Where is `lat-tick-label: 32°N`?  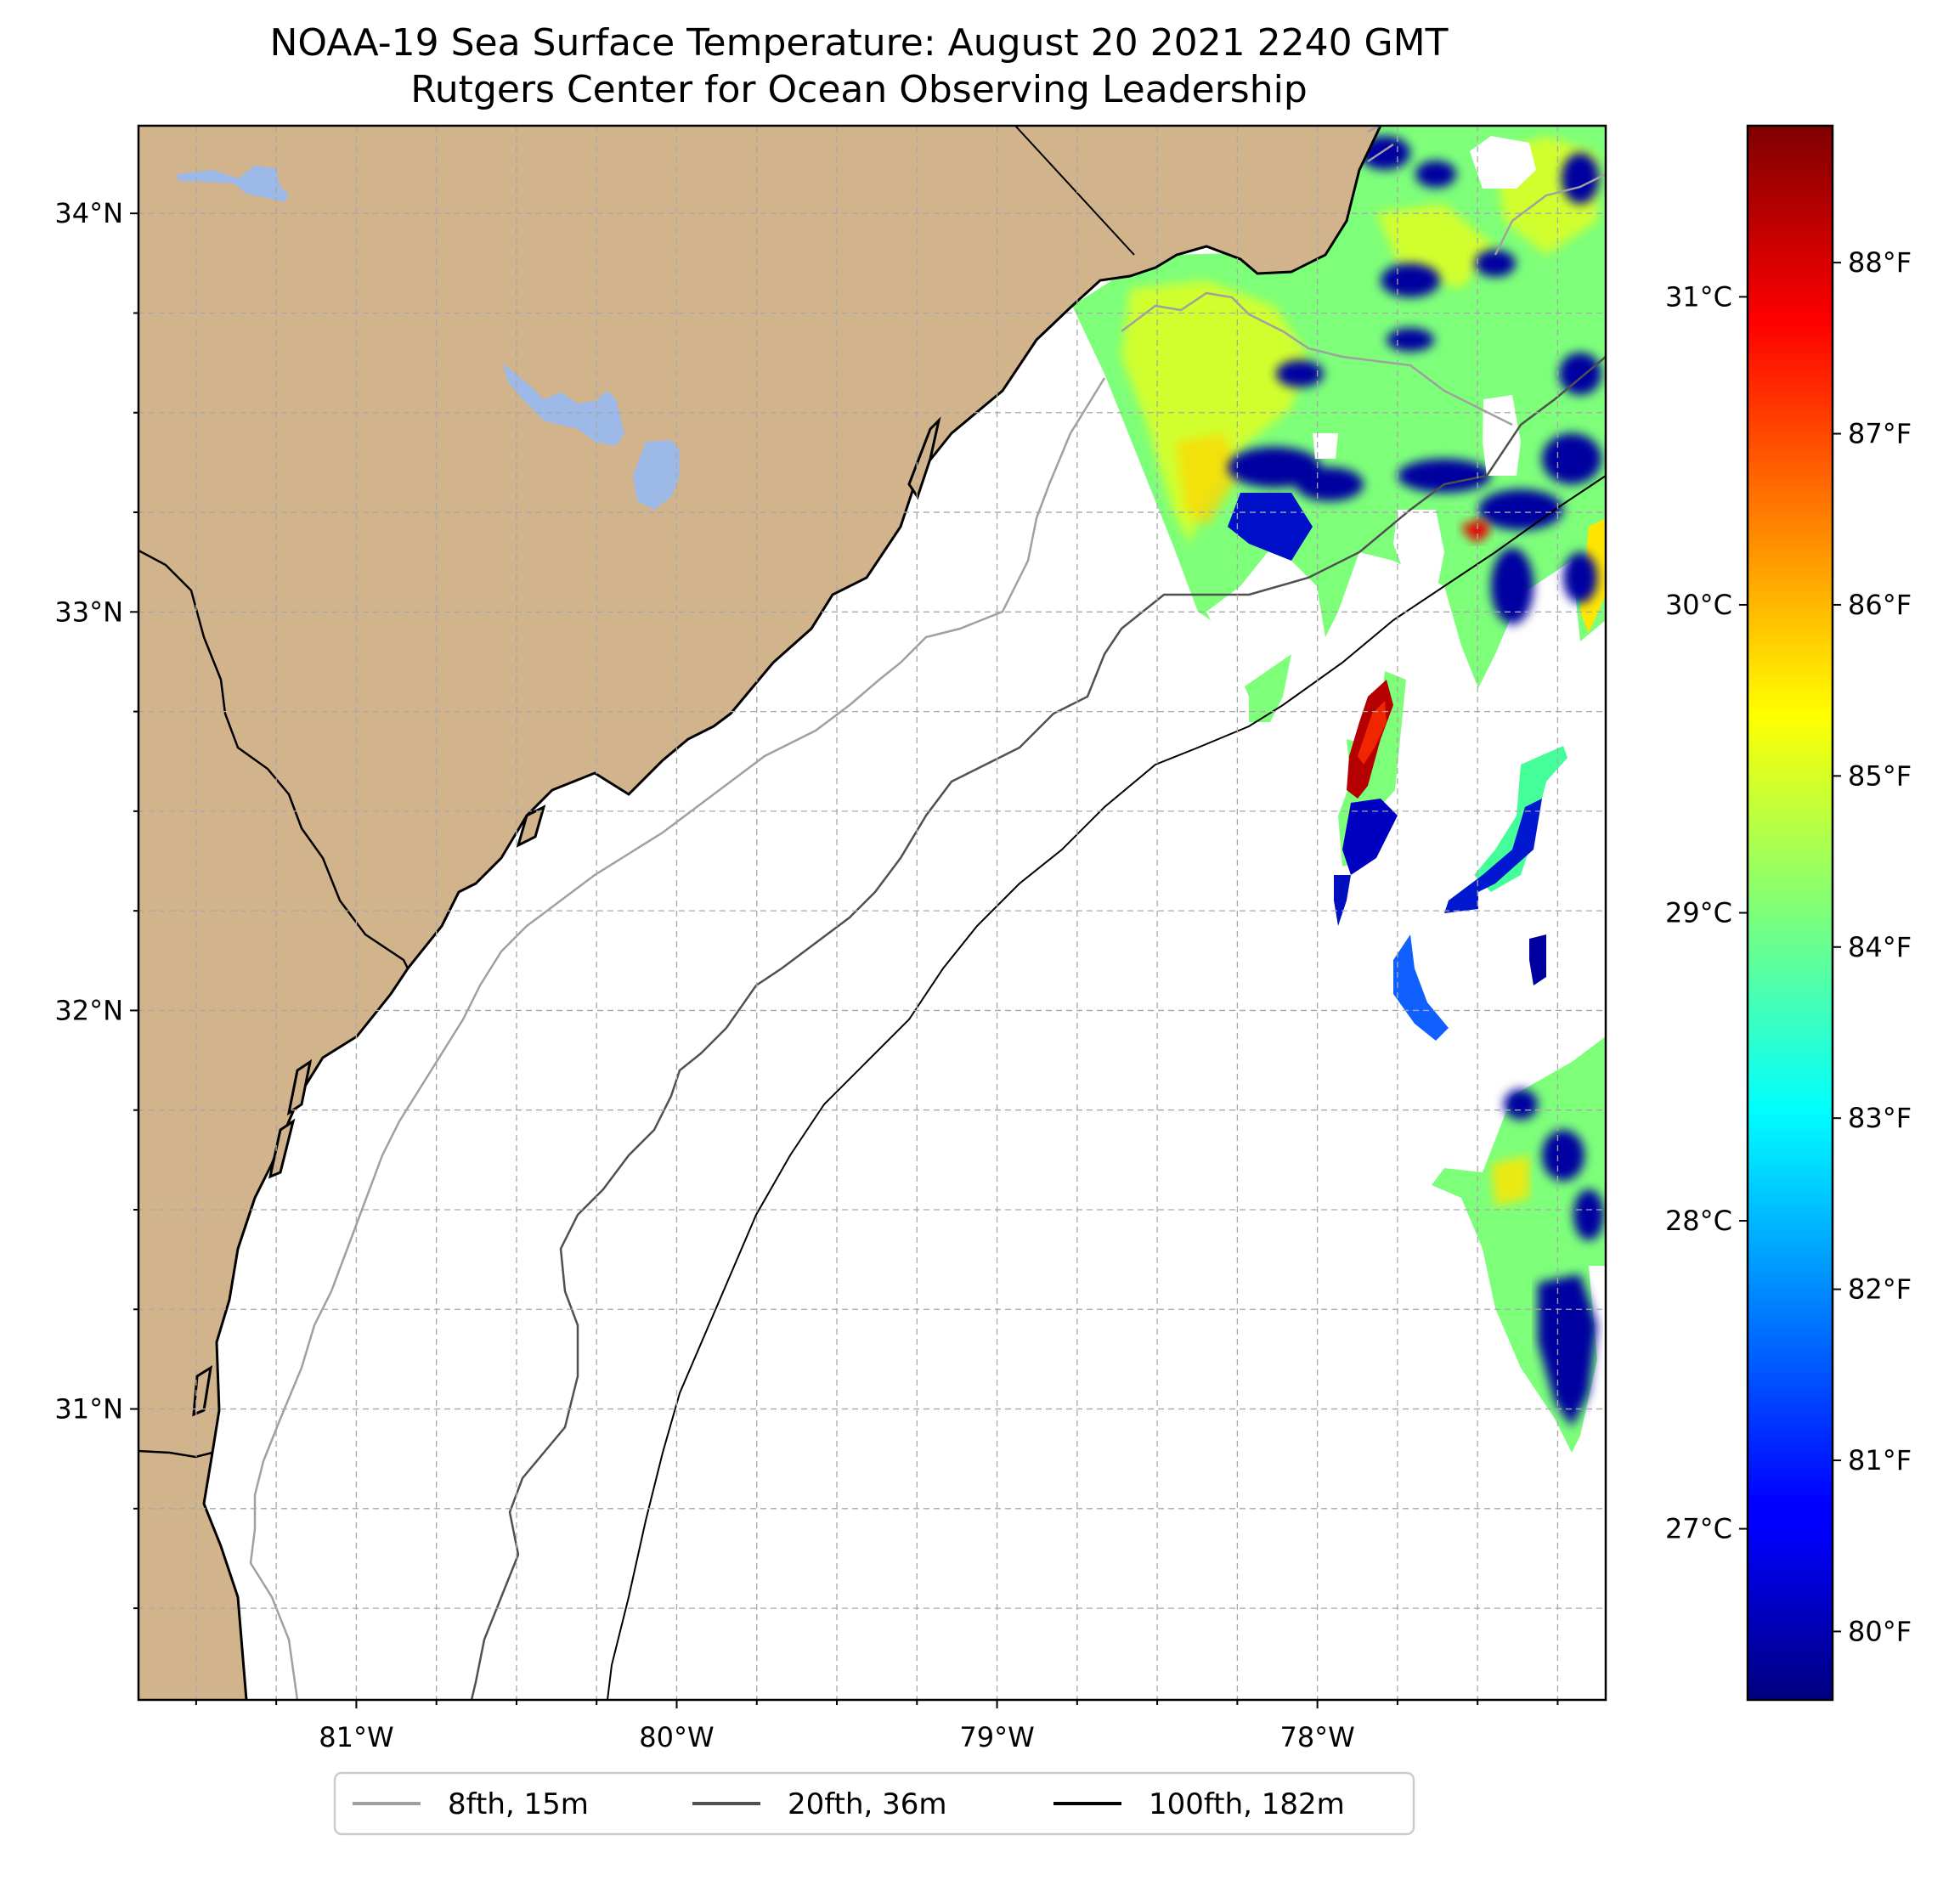
lat-tick-label: 32°N is located at coordinates (89, 1010).